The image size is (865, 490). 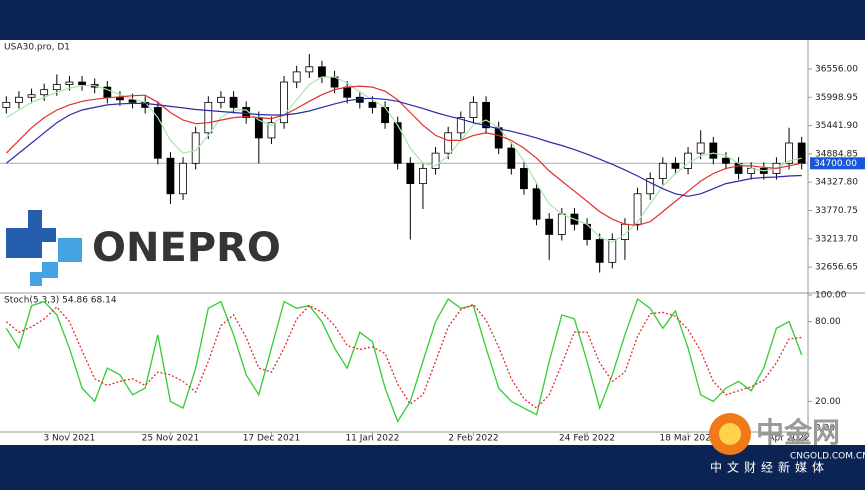 What do you see at coordinates (836, 126) in the screenshot?
I see `y-tick-label: 35441.90` at bounding box center [836, 126].